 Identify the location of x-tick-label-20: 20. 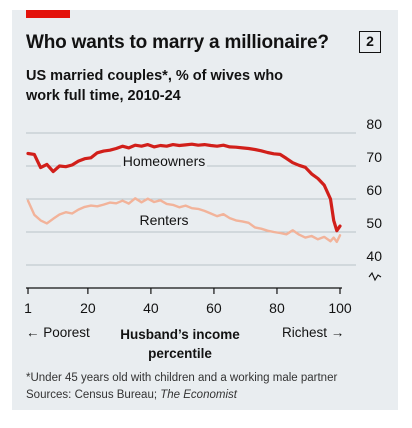
(88, 308).